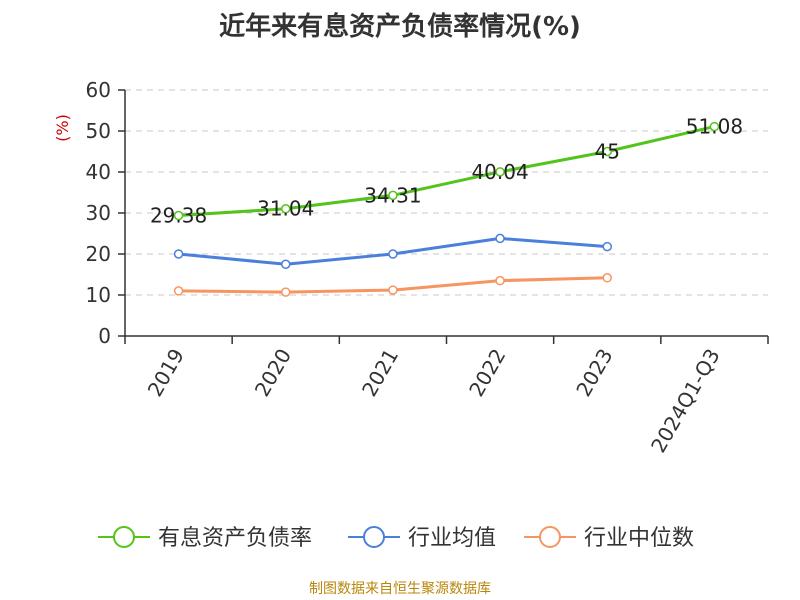 Image resolution: width=800 pixels, height=600 pixels. Describe the element at coordinates (62, 128) in the screenshot. I see `y-axis-label: (%)` at that location.